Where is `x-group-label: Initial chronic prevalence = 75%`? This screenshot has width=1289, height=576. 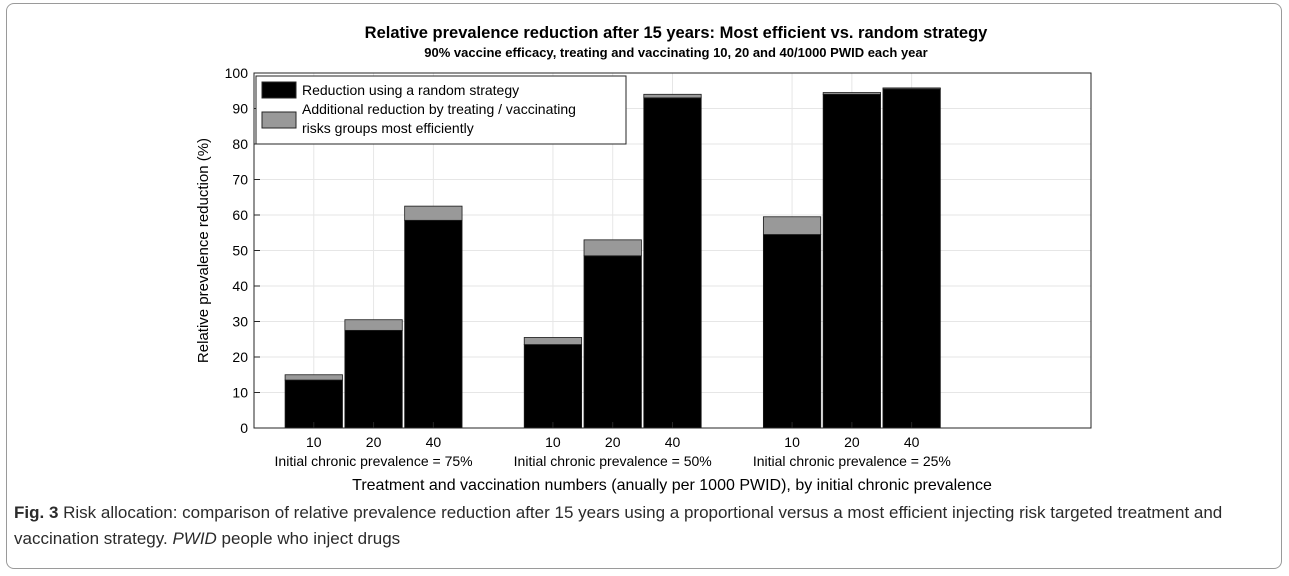
x-group-label: Initial chronic prevalence = 75% is located at coordinates (374, 461).